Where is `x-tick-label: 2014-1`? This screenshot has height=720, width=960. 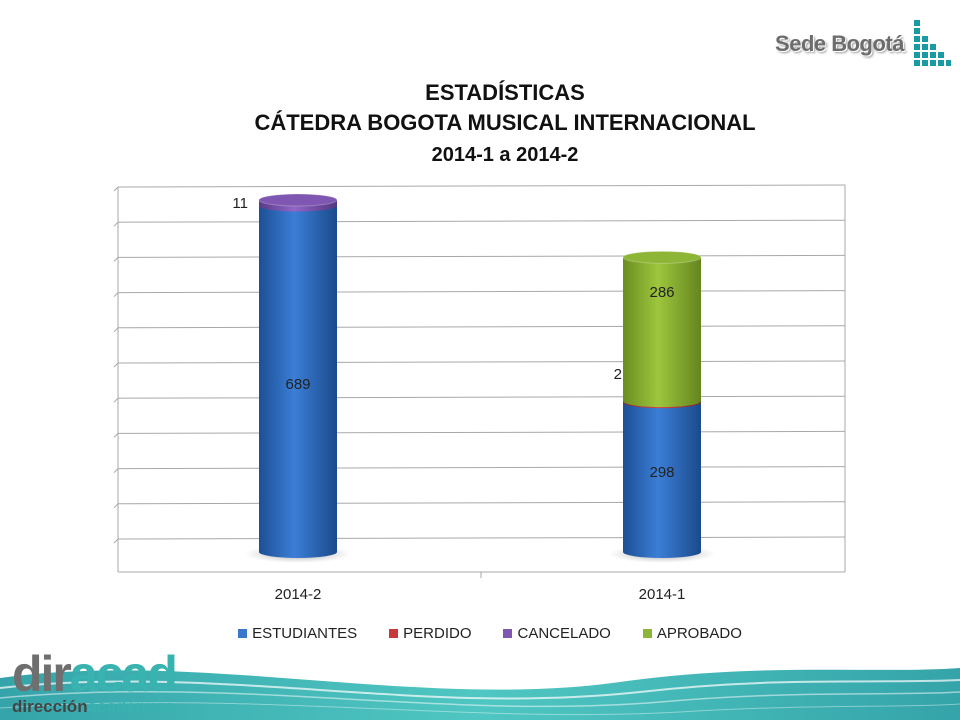
x-tick-label: 2014-1 is located at coordinates (662, 594).